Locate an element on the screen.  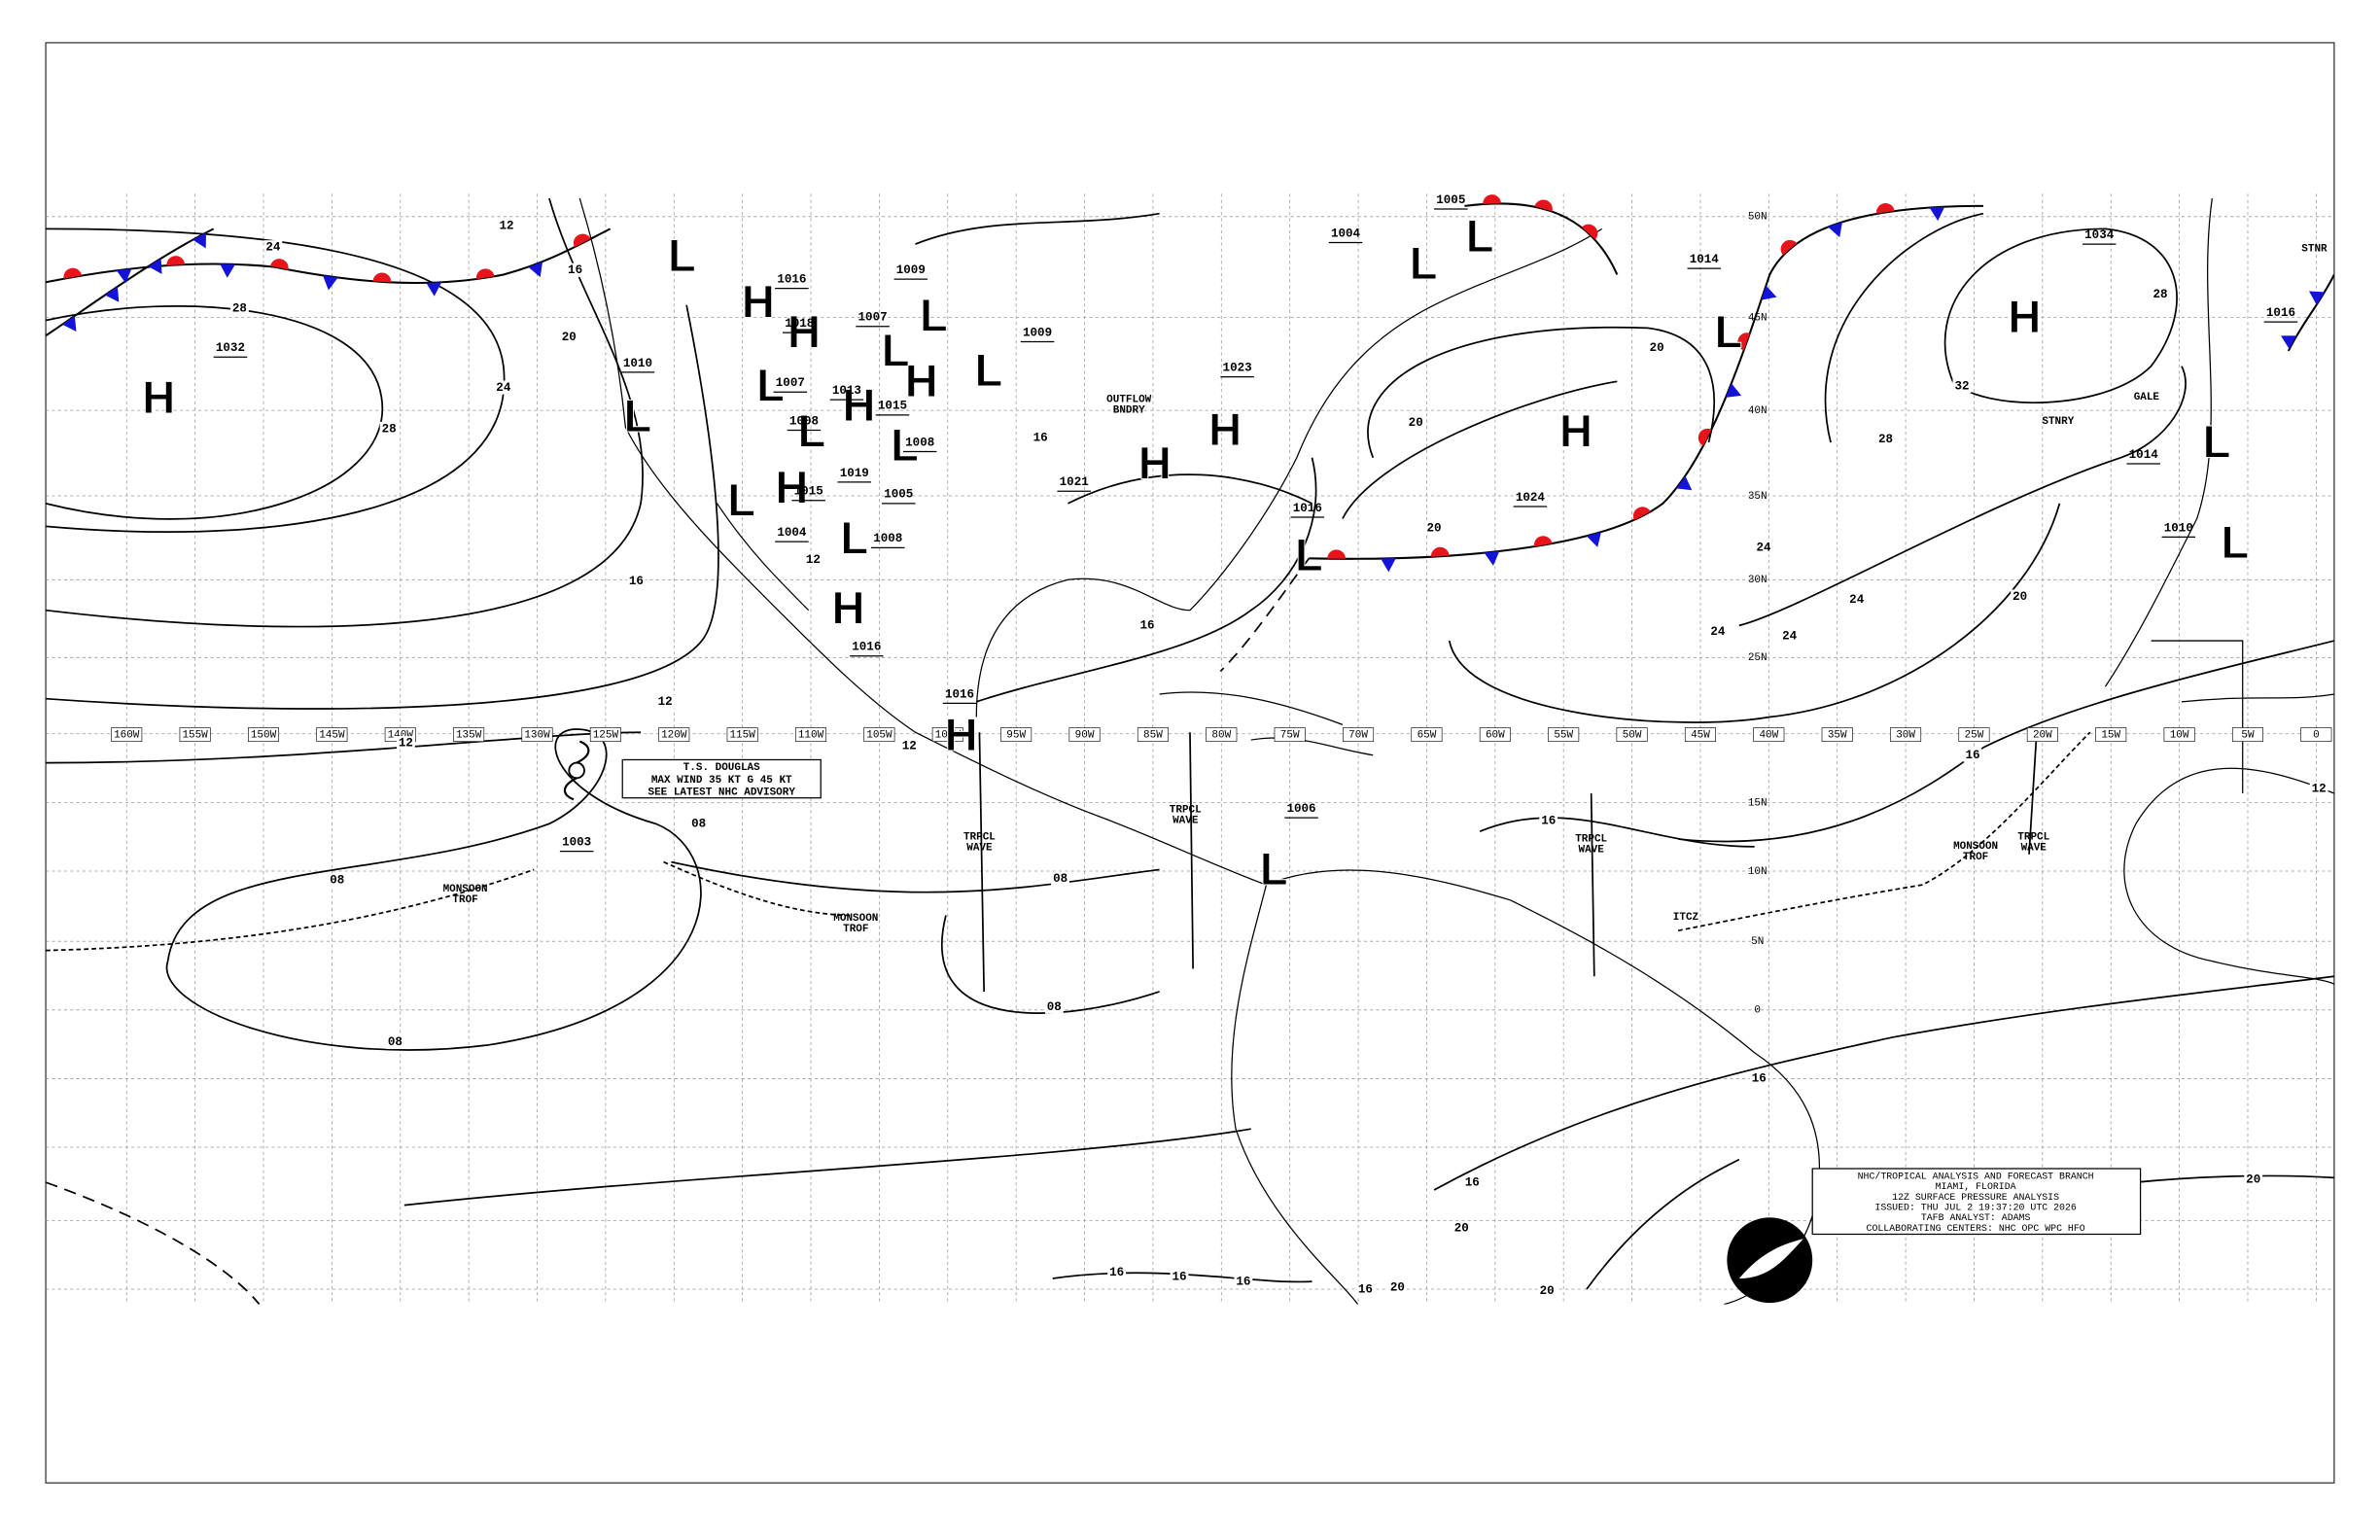
lon-label: 75W is located at coordinates (1290, 735).